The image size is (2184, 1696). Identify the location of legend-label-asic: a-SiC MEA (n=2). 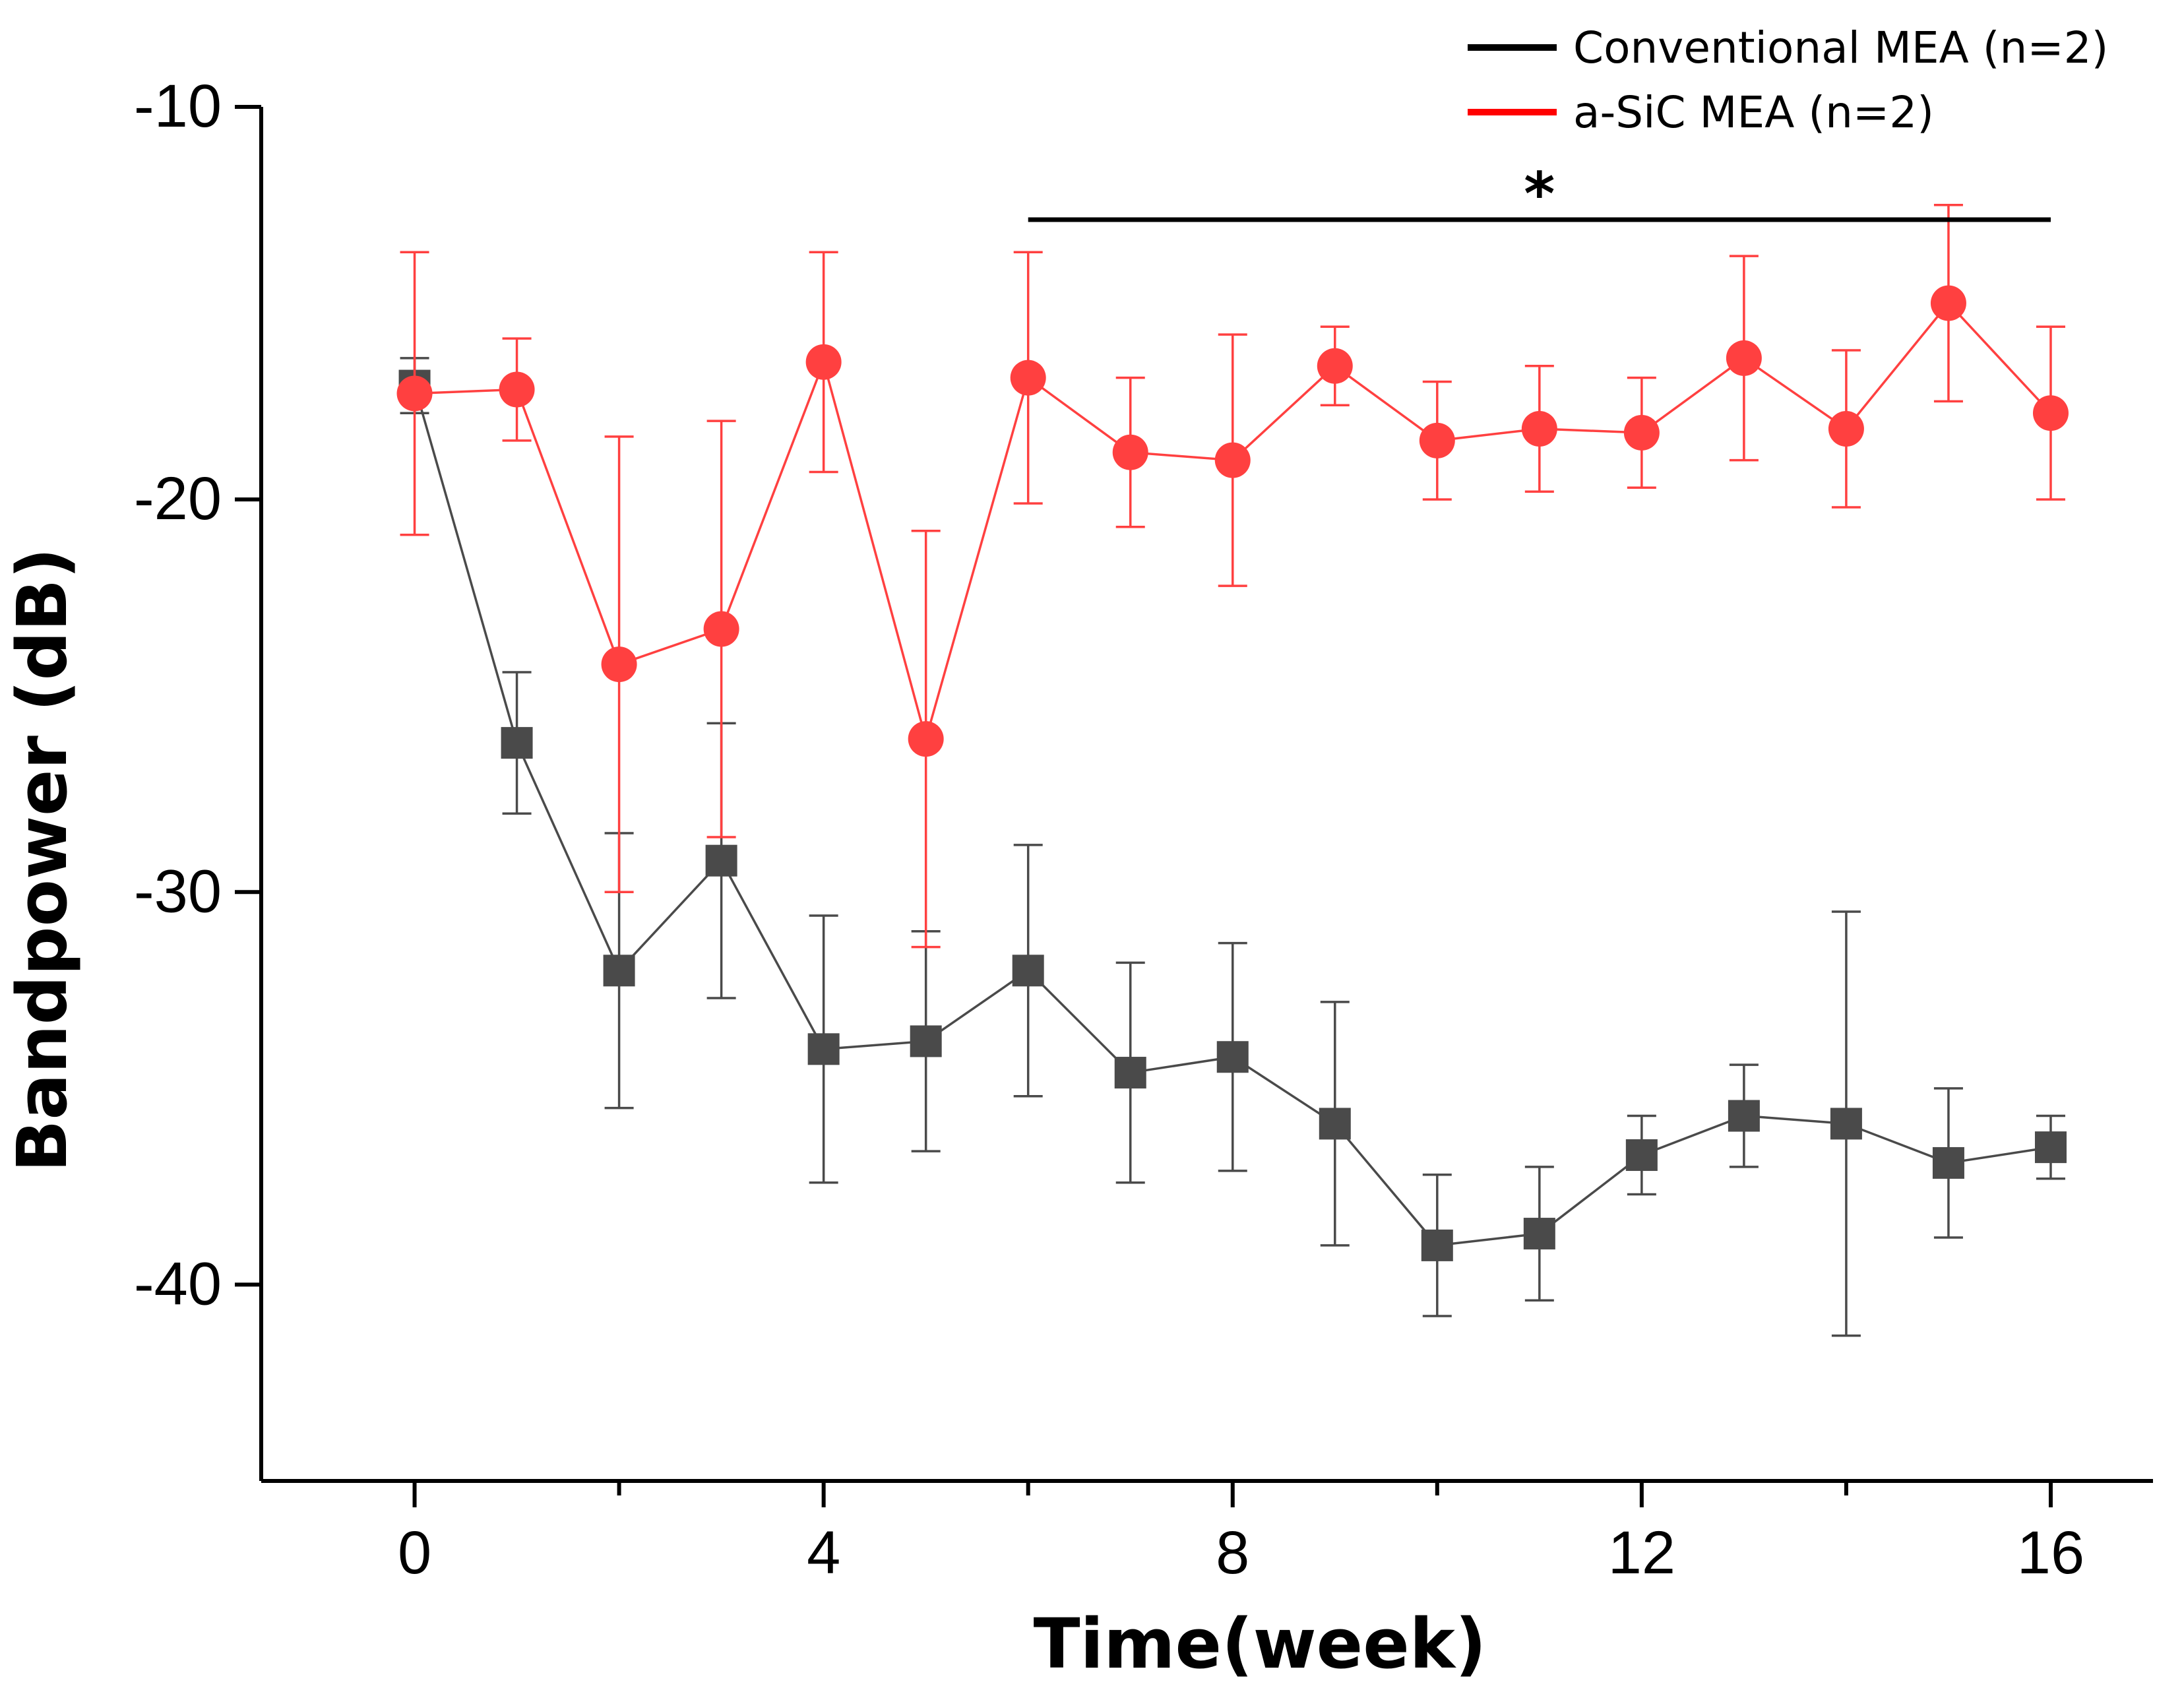
(1753, 113).